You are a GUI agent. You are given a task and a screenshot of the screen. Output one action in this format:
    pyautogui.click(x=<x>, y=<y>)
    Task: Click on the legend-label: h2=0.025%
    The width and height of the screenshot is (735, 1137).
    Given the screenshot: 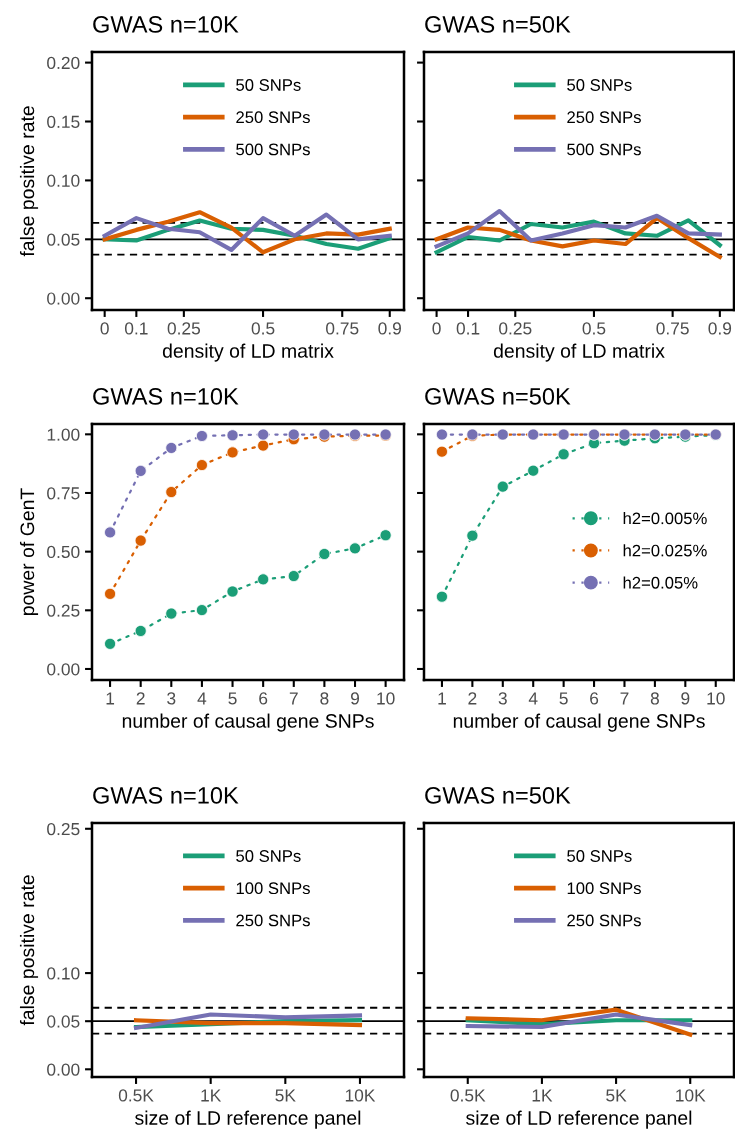 What is the action you would take?
    pyautogui.click(x=665, y=550)
    